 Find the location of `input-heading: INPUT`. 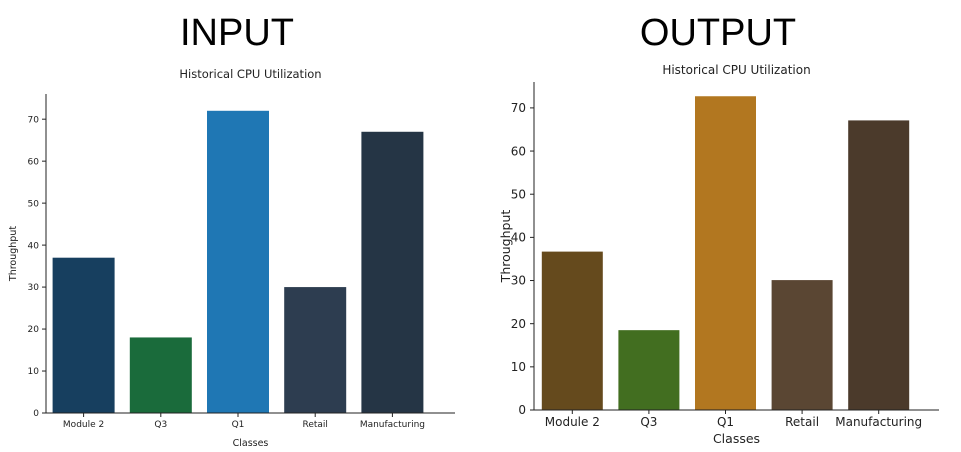

input-heading: INPUT is located at coordinates (237, 33).